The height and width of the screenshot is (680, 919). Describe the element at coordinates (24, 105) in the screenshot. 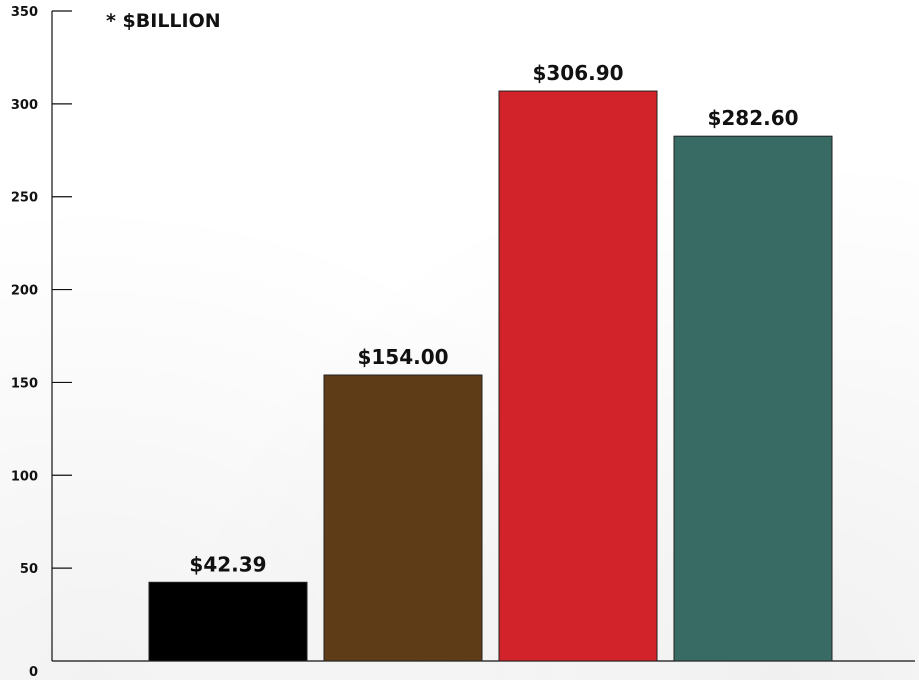

I see `y-tick-label: 300` at that location.